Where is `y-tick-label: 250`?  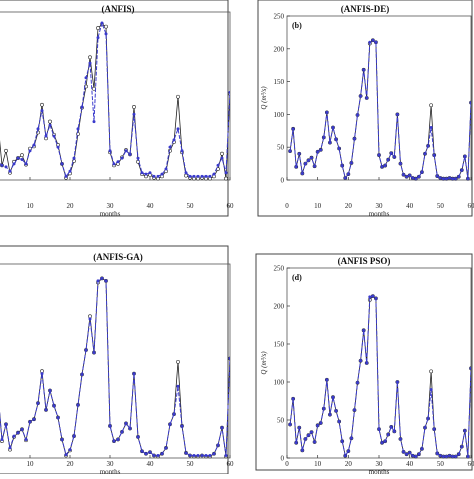
y-tick-label: 250 is located at coordinates (279, 269).